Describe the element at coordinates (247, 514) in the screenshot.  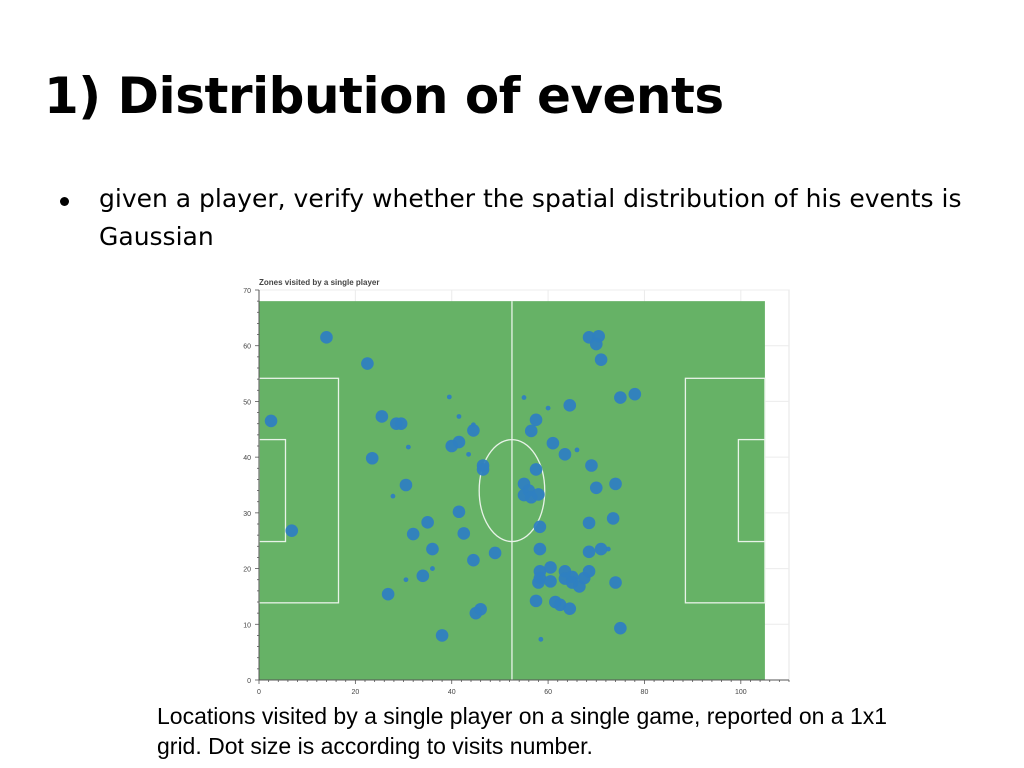
I see `y-tick-label: 30` at that location.